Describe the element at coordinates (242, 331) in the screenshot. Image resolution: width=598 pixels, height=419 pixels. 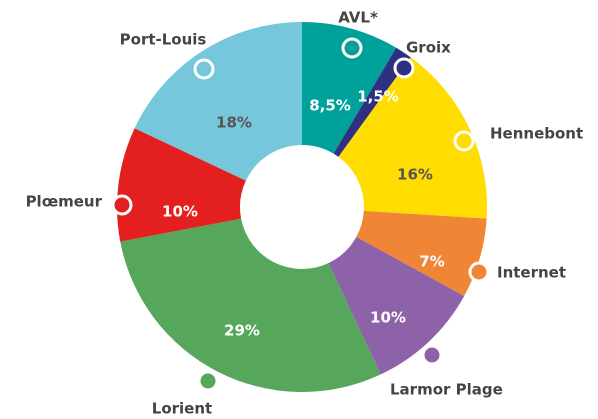
I see `value-label: 29%` at that location.